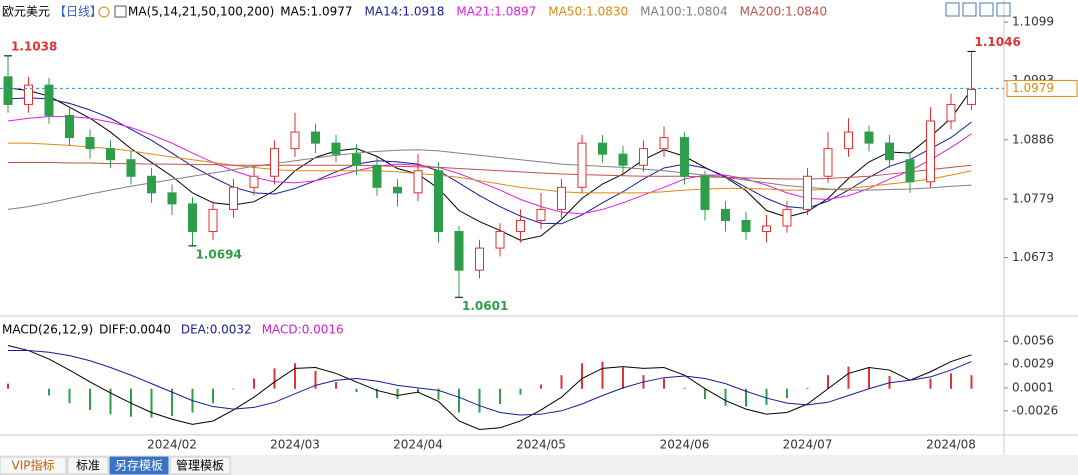  What do you see at coordinates (47, 330) in the screenshot?
I see `legend-label: MACD(26,12,9)` at bounding box center [47, 330].